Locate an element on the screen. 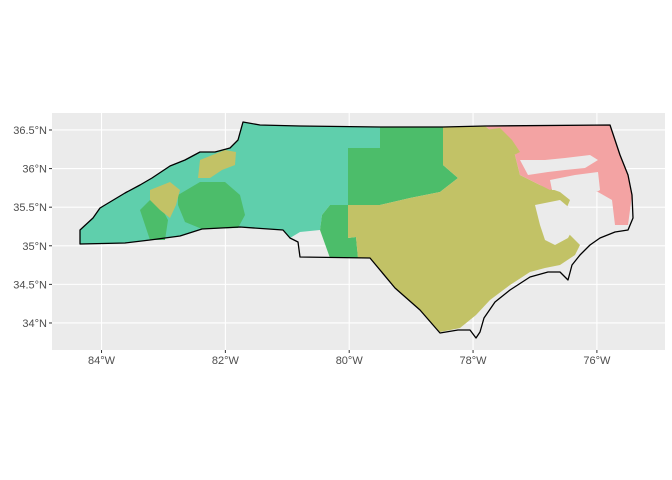 This screenshot has height=480, width=672. water-sound-pamlico is located at coordinates (555, 222).